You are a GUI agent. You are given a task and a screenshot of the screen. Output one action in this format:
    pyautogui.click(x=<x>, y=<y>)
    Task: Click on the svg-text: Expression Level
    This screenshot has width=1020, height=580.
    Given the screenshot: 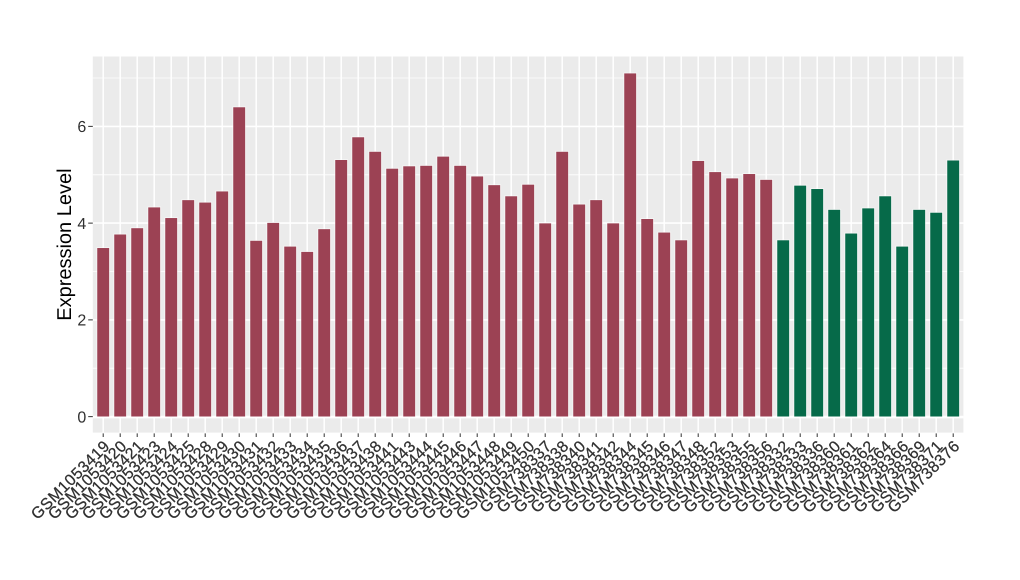 What is the action you would take?
    pyautogui.click(x=65, y=244)
    